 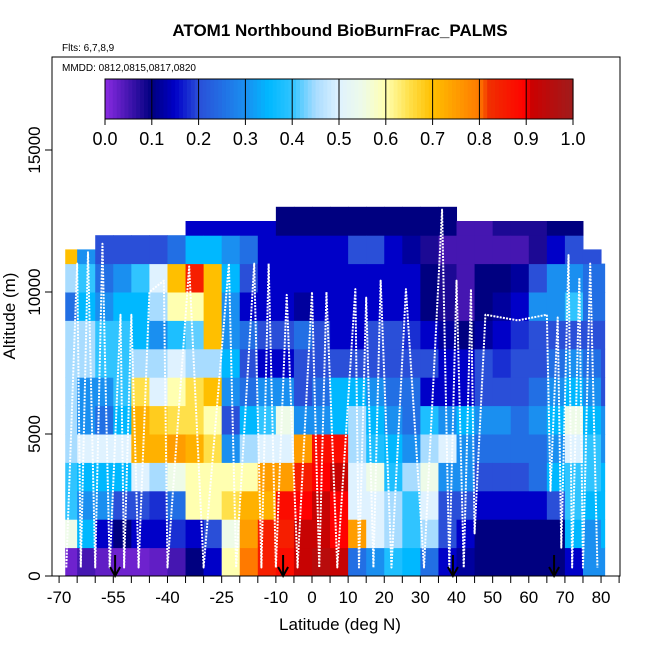 I want to click on colorbar-tick-label: 0.8, so click(x=479, y=139).